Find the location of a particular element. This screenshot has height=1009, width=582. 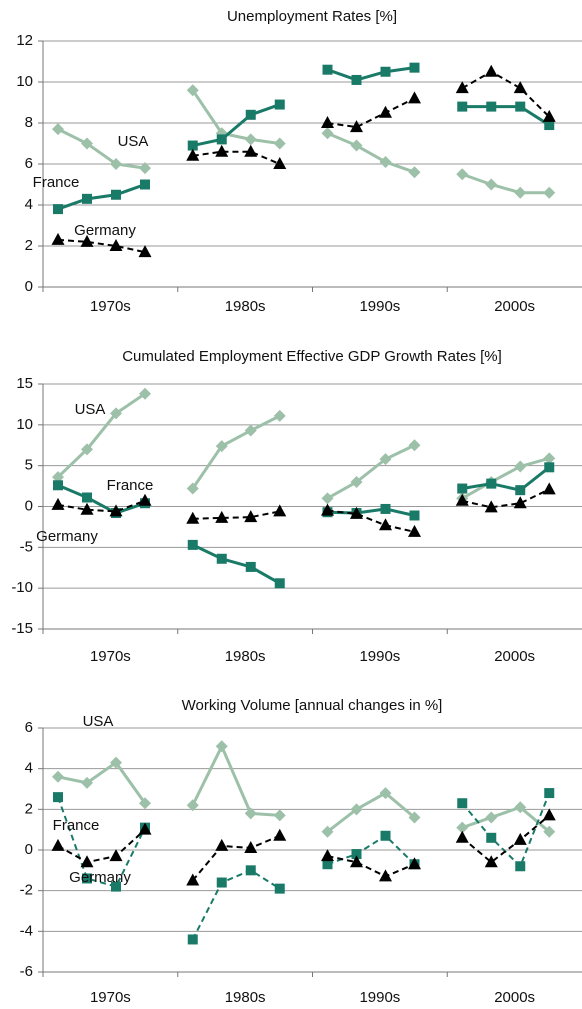

y-tick-label: 5 is located at coordinates (29, 465).